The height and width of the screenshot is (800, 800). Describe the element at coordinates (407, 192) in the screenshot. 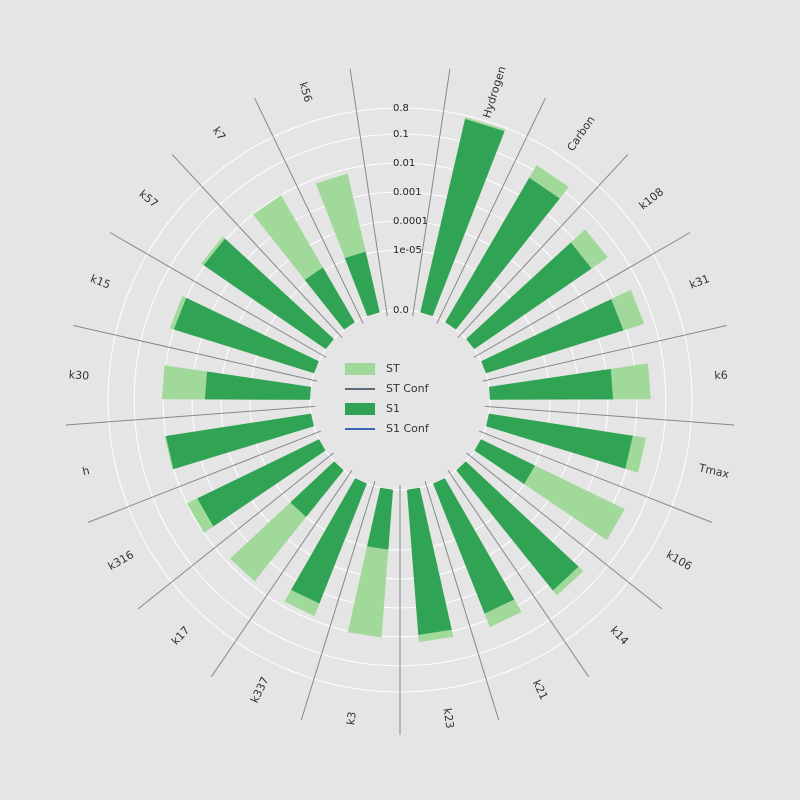

I see `y-tick-label: 0.001` at that location.